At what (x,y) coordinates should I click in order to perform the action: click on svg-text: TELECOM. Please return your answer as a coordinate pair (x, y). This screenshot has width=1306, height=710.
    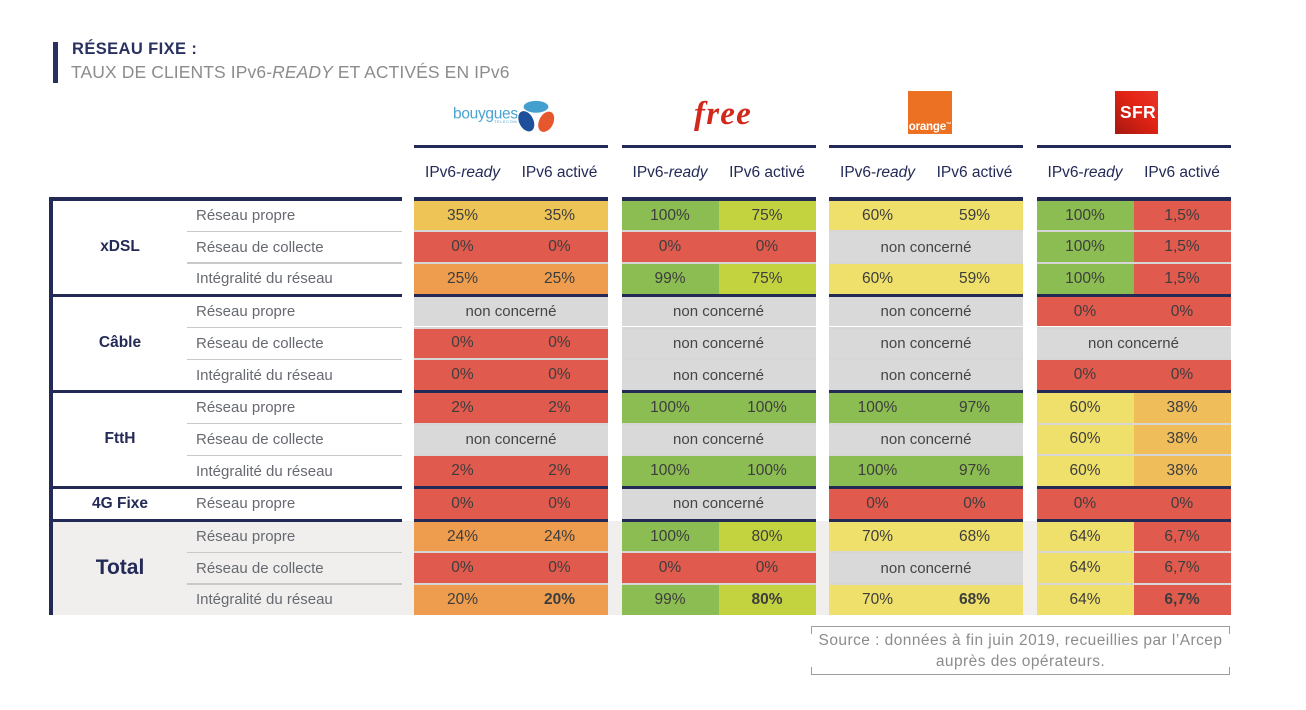
    Looking at the image, I should click on (505, 122).